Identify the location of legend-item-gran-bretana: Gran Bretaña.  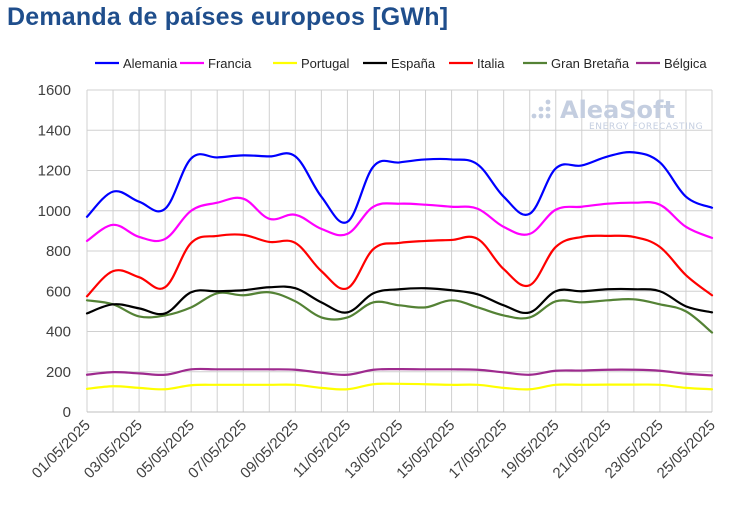
(576, 63).